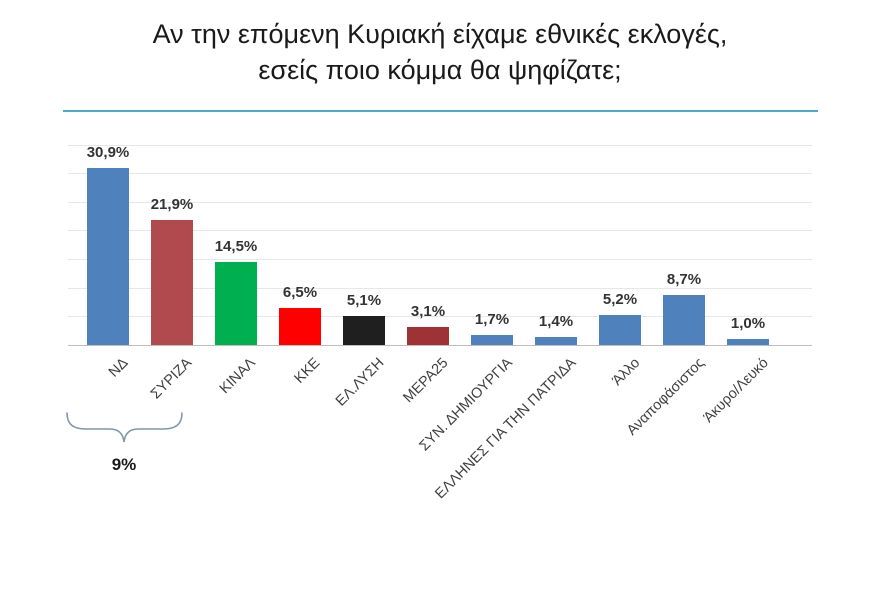 The width and height of the screenshot is (880, 593). What do you see at coordinates (236, 246) in the screenshot?
I see `bar-value-label: 14,5%` at bounding box center [236, 246].